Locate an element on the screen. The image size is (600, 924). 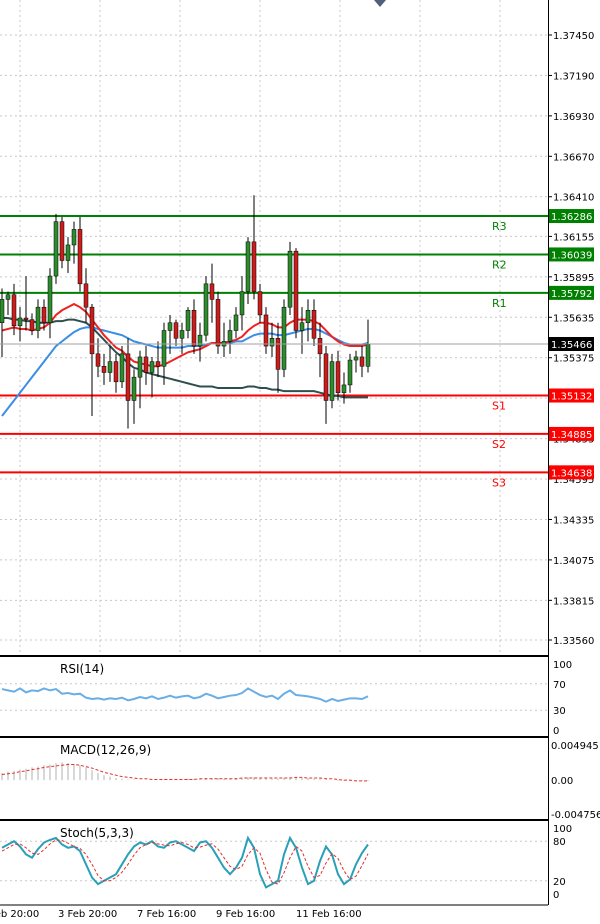
price-tick-label: 1.36155 is located at coordinates (573, 237).